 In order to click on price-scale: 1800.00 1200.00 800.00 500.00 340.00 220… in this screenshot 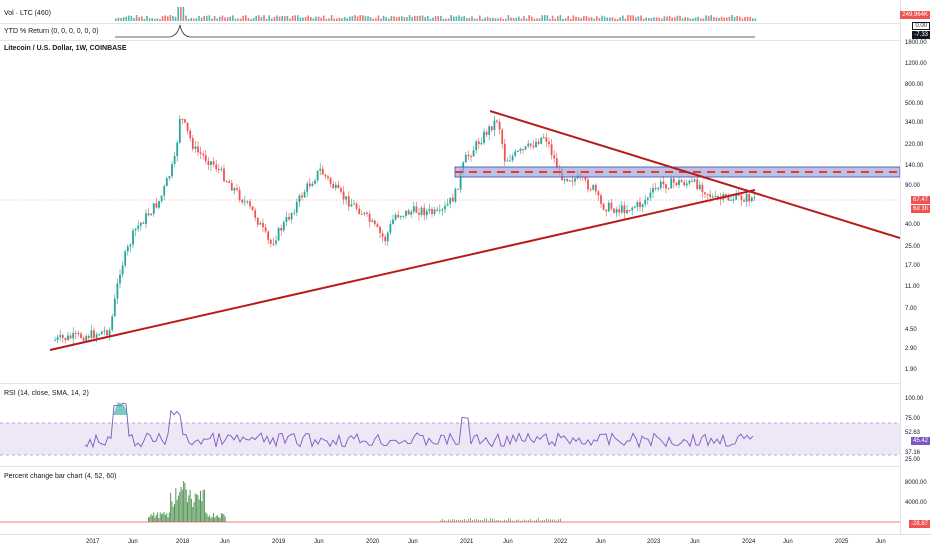, I will do `click(916, 267)`.